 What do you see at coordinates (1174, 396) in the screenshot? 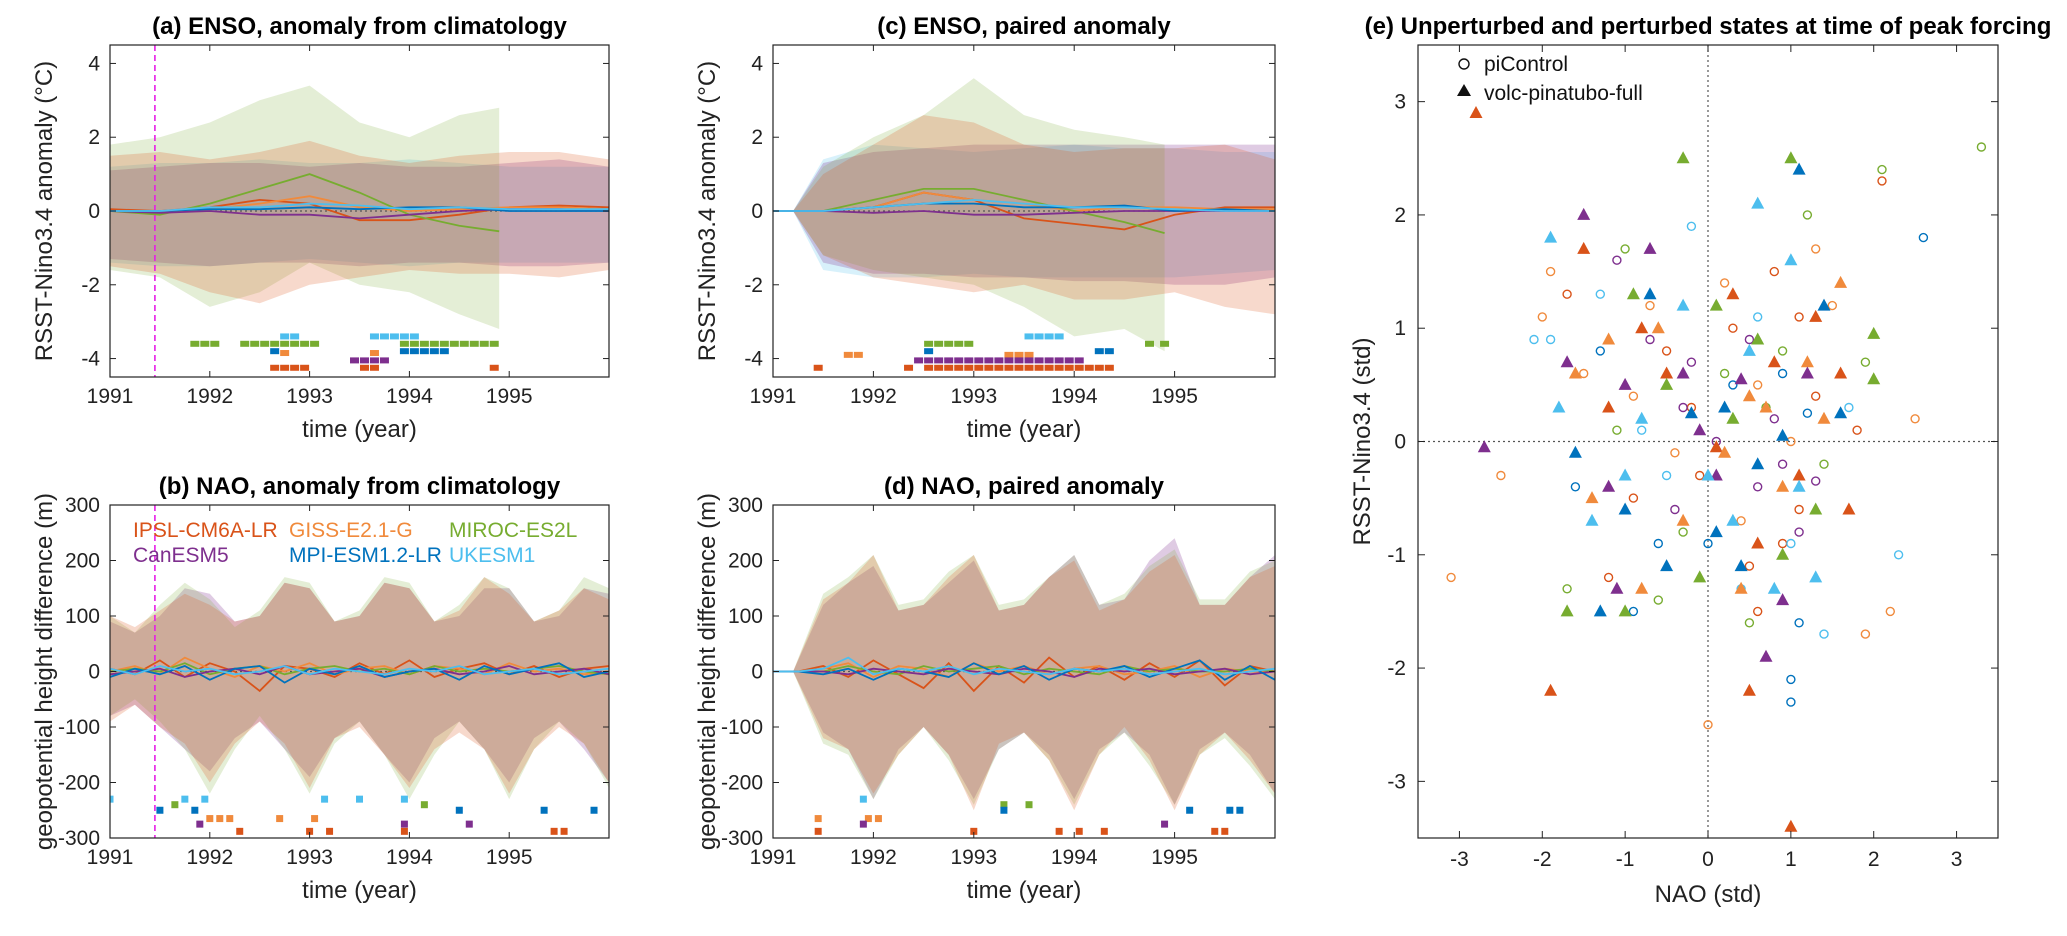
I see `x-tick-label: 1995` at bounding box center [1174, 396].